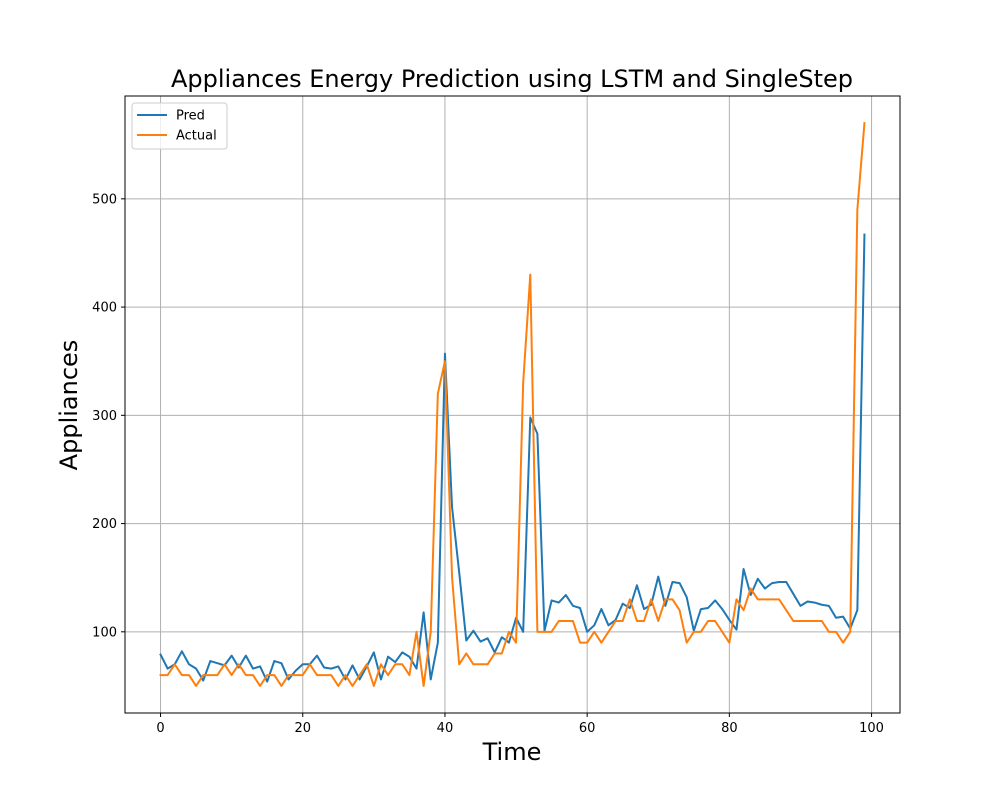  What do you see at coordinates (104, 308) in the screenshot?
I see `y-tick-label: 400` at bounding box center [104, 308].